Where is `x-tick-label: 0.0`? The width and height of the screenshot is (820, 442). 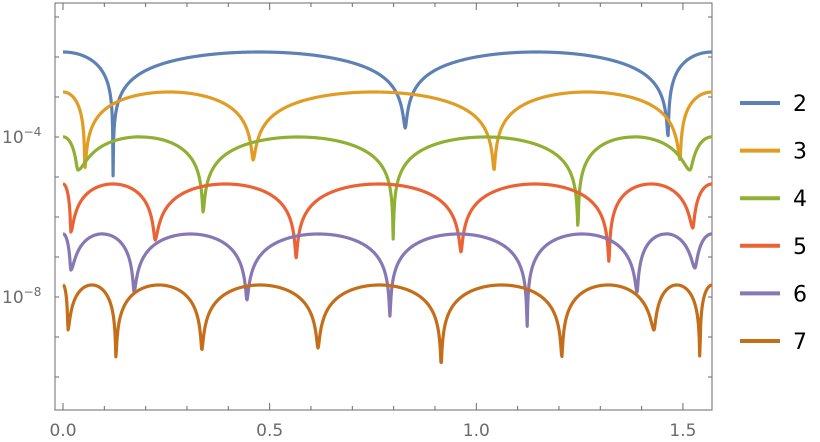 x-tick-label: 0.0 is located at coordinates (62, 431).